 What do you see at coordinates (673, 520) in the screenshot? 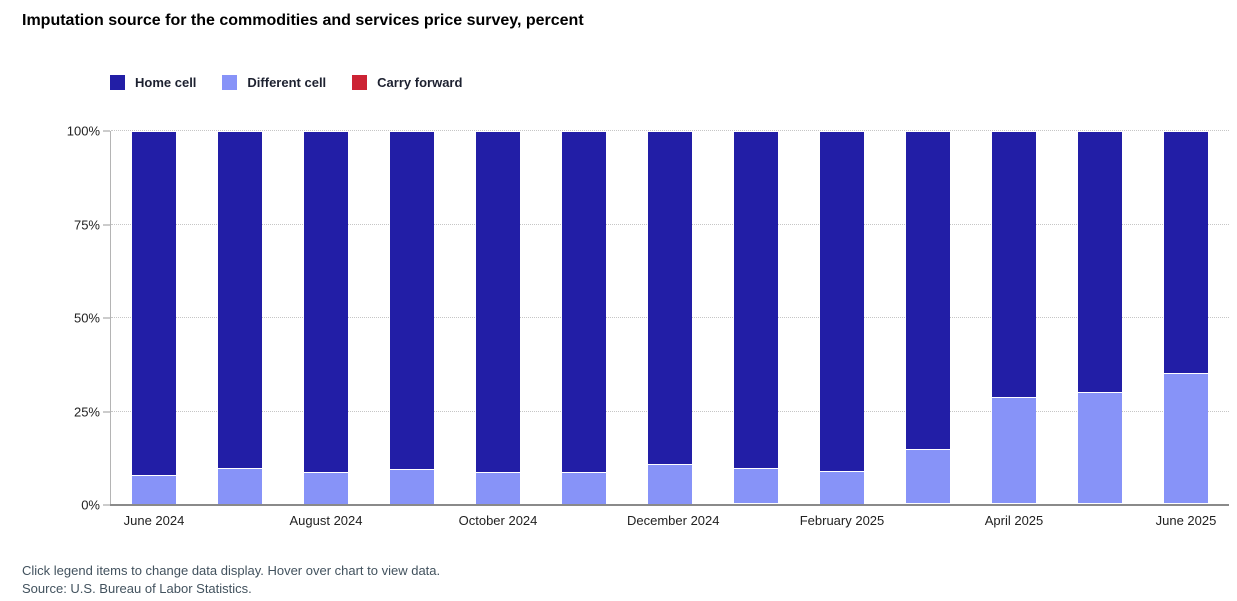
I see `x-tick-label-december-2024: December 2024` at bounding box center [673, 520].